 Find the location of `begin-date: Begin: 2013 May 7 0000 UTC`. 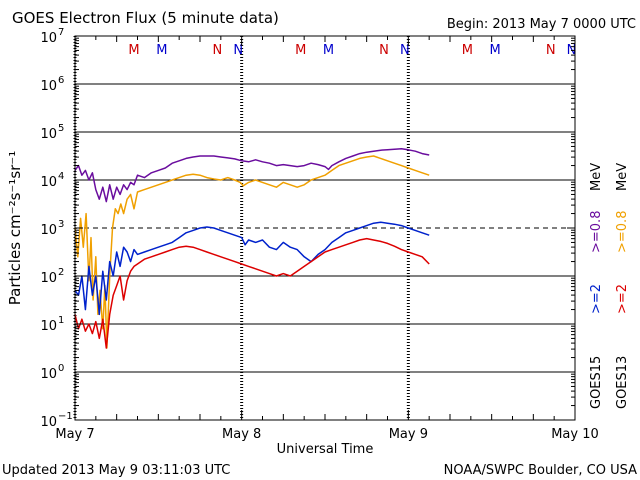

begin-date: Begin: 2013 May 7 0000 UTC is located at coordinates (541, 24).